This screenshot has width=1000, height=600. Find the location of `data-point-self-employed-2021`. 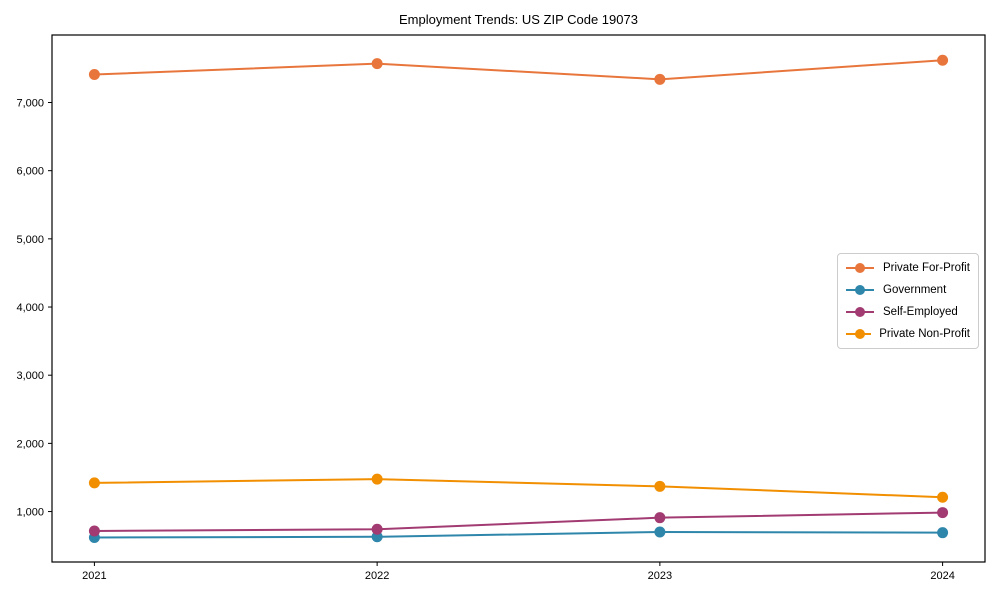

data-point-self-employed-2021 is located at coordinates (94, 531).